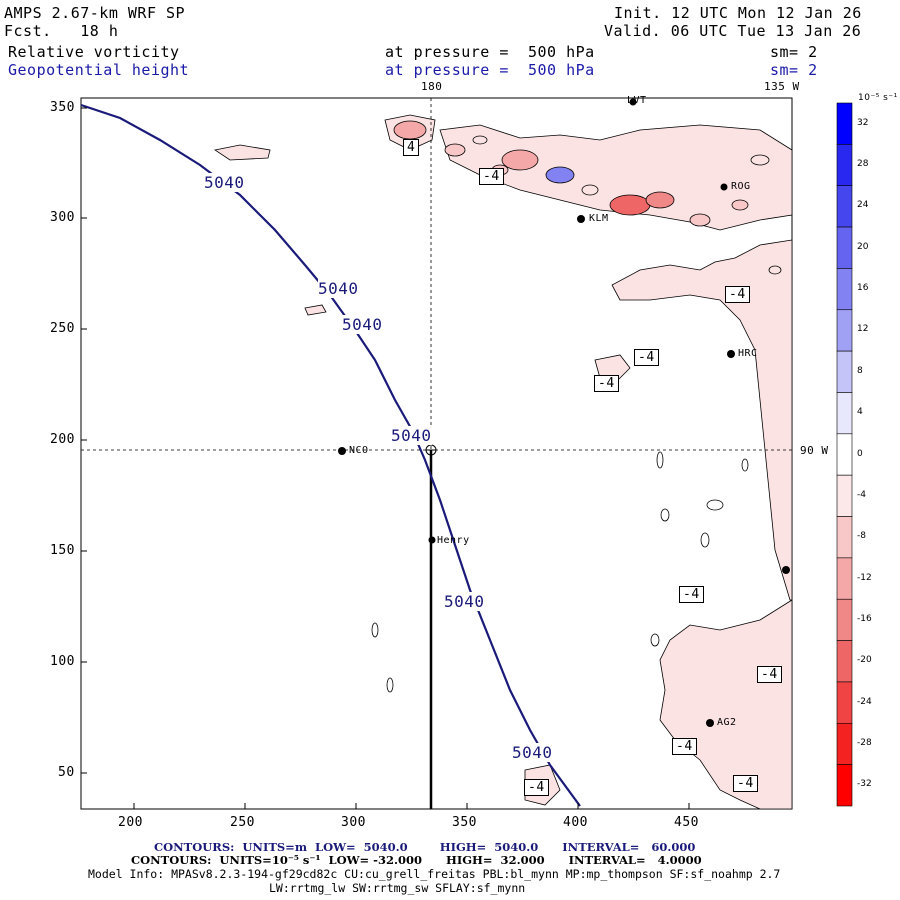 The image size is (900, 900). I want to click on vort-label-4: -4, so click(606, 383).